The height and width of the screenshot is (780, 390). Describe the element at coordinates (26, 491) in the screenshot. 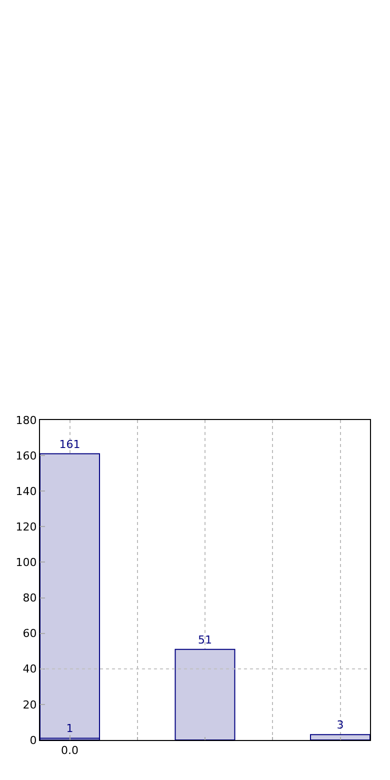

I see `y-tick-label: 140` at that location.